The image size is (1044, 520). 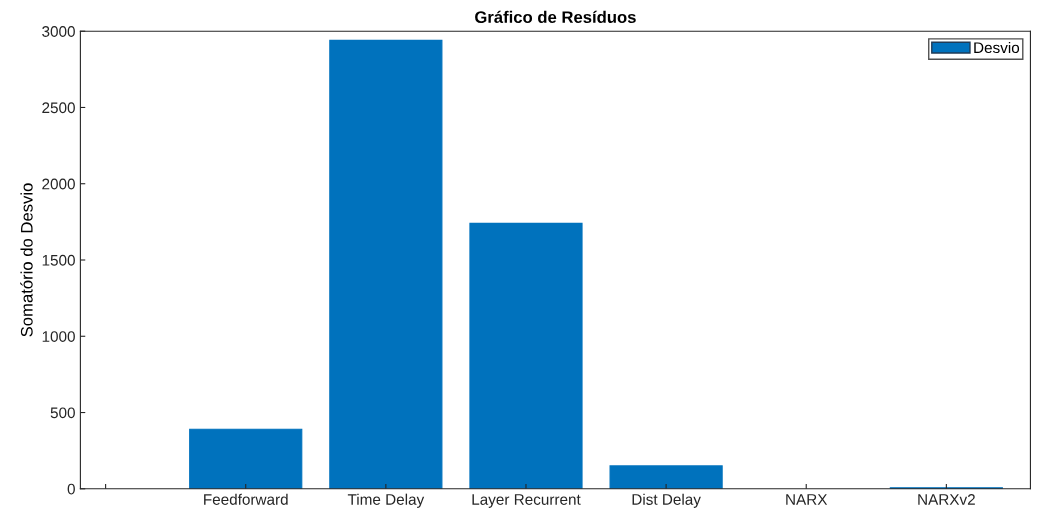 I want to click on y-tick-label: 0, so click(x=71, y=489).